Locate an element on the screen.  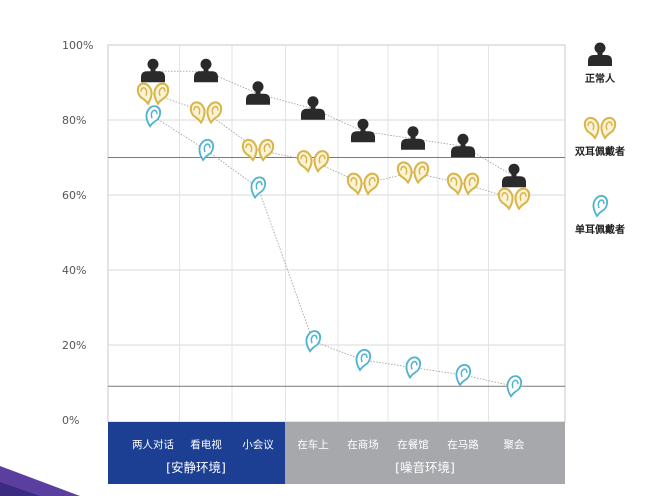
x-tick-label: 两人对话 is located at coordinates (153, 445).